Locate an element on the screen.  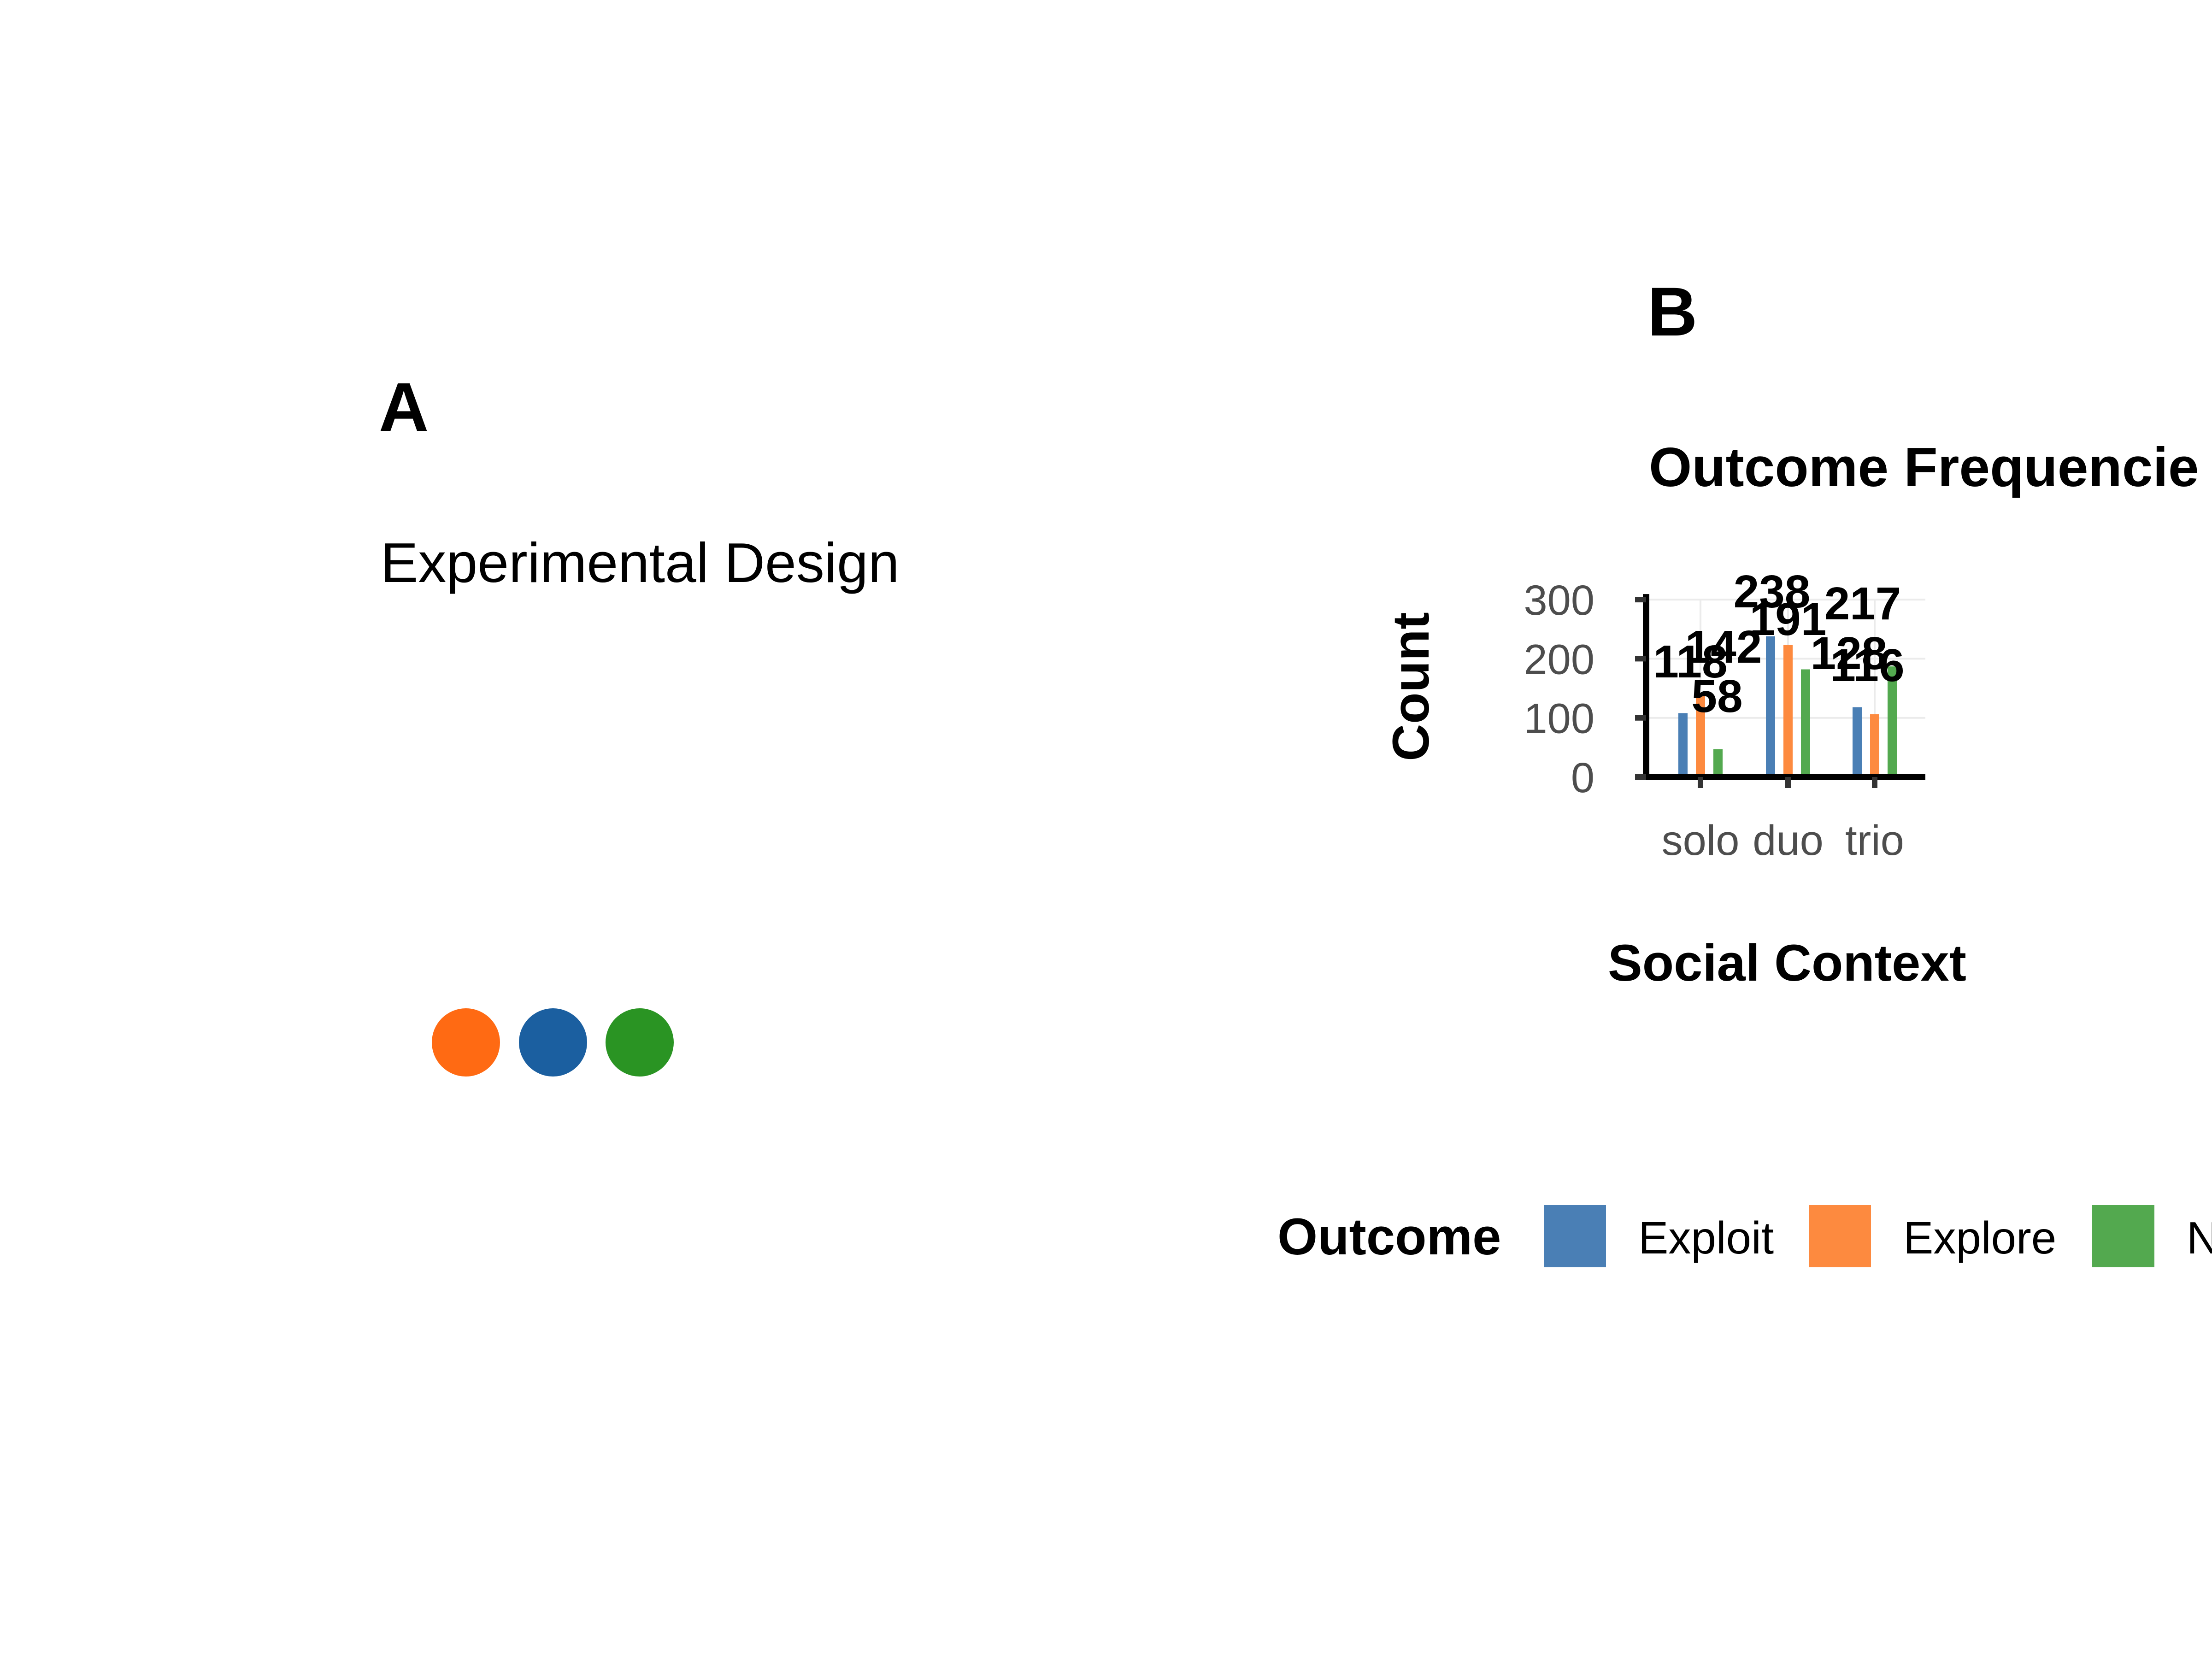
bar-n-duo is located at coordinates (1805, 723).